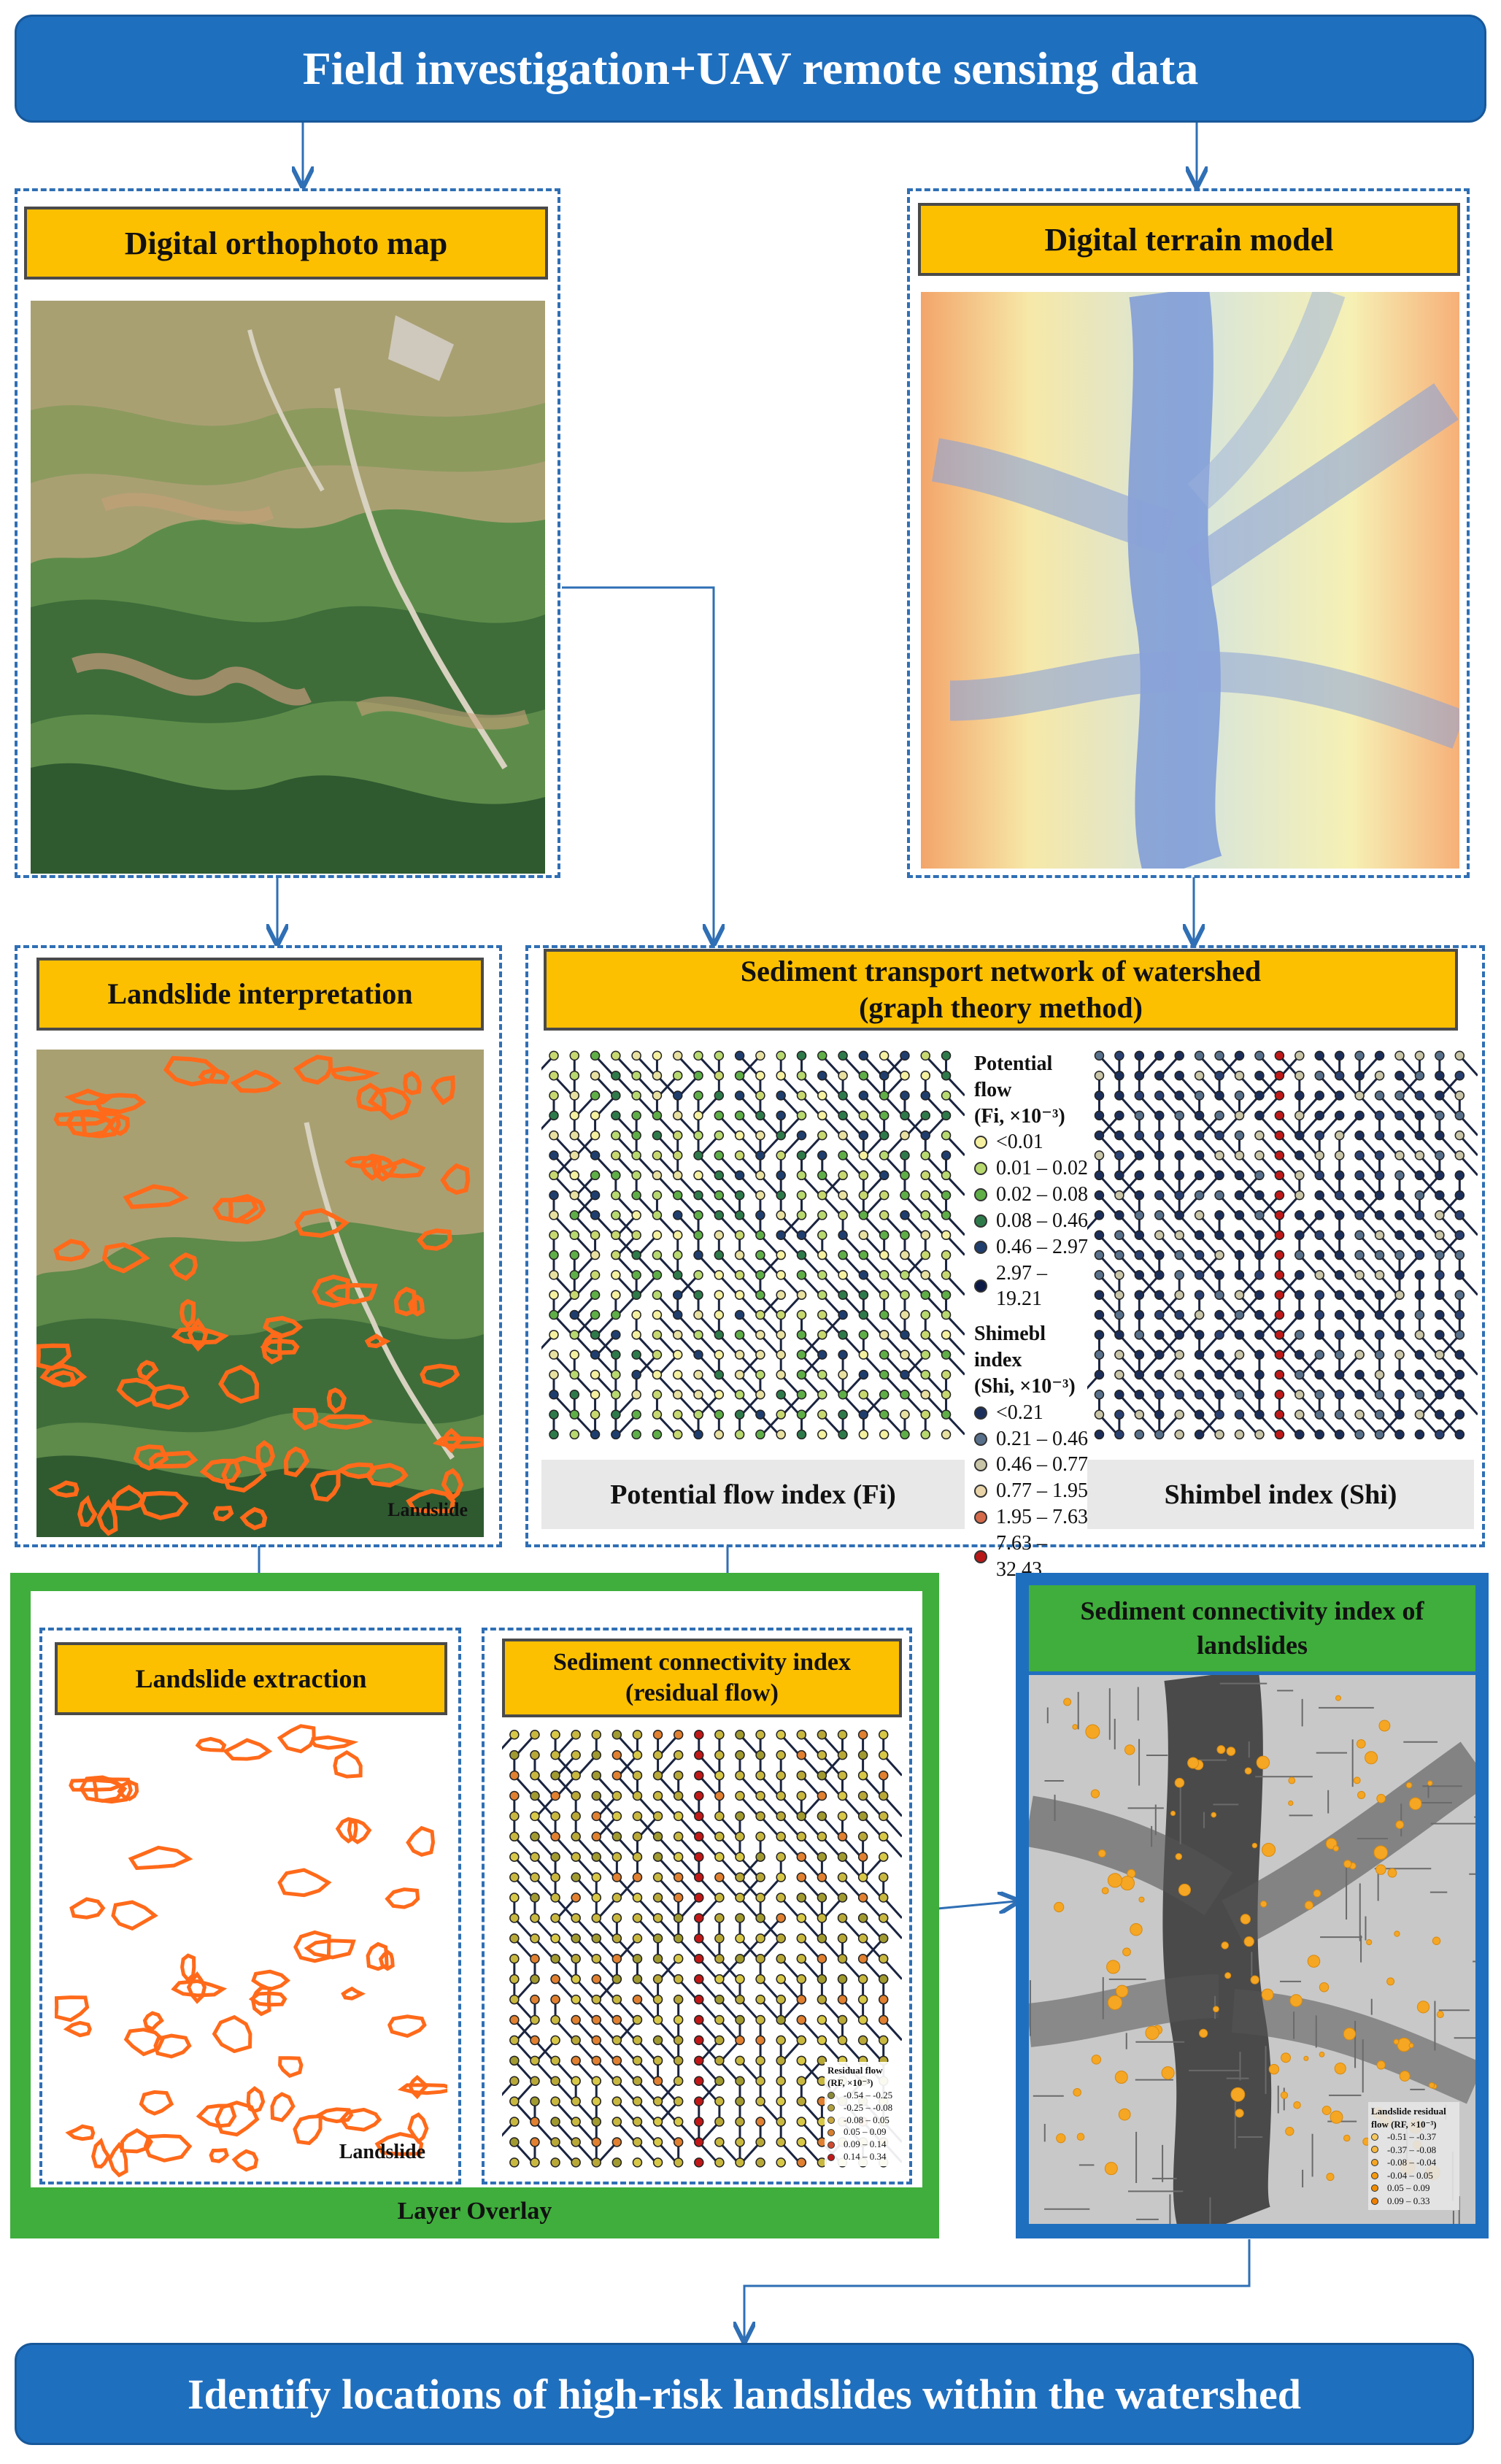  Describe the element at coordinates (1280, 1494) in the screenshot. I see `shi-caption-bar: Shimbel index (Shi)` at that location.